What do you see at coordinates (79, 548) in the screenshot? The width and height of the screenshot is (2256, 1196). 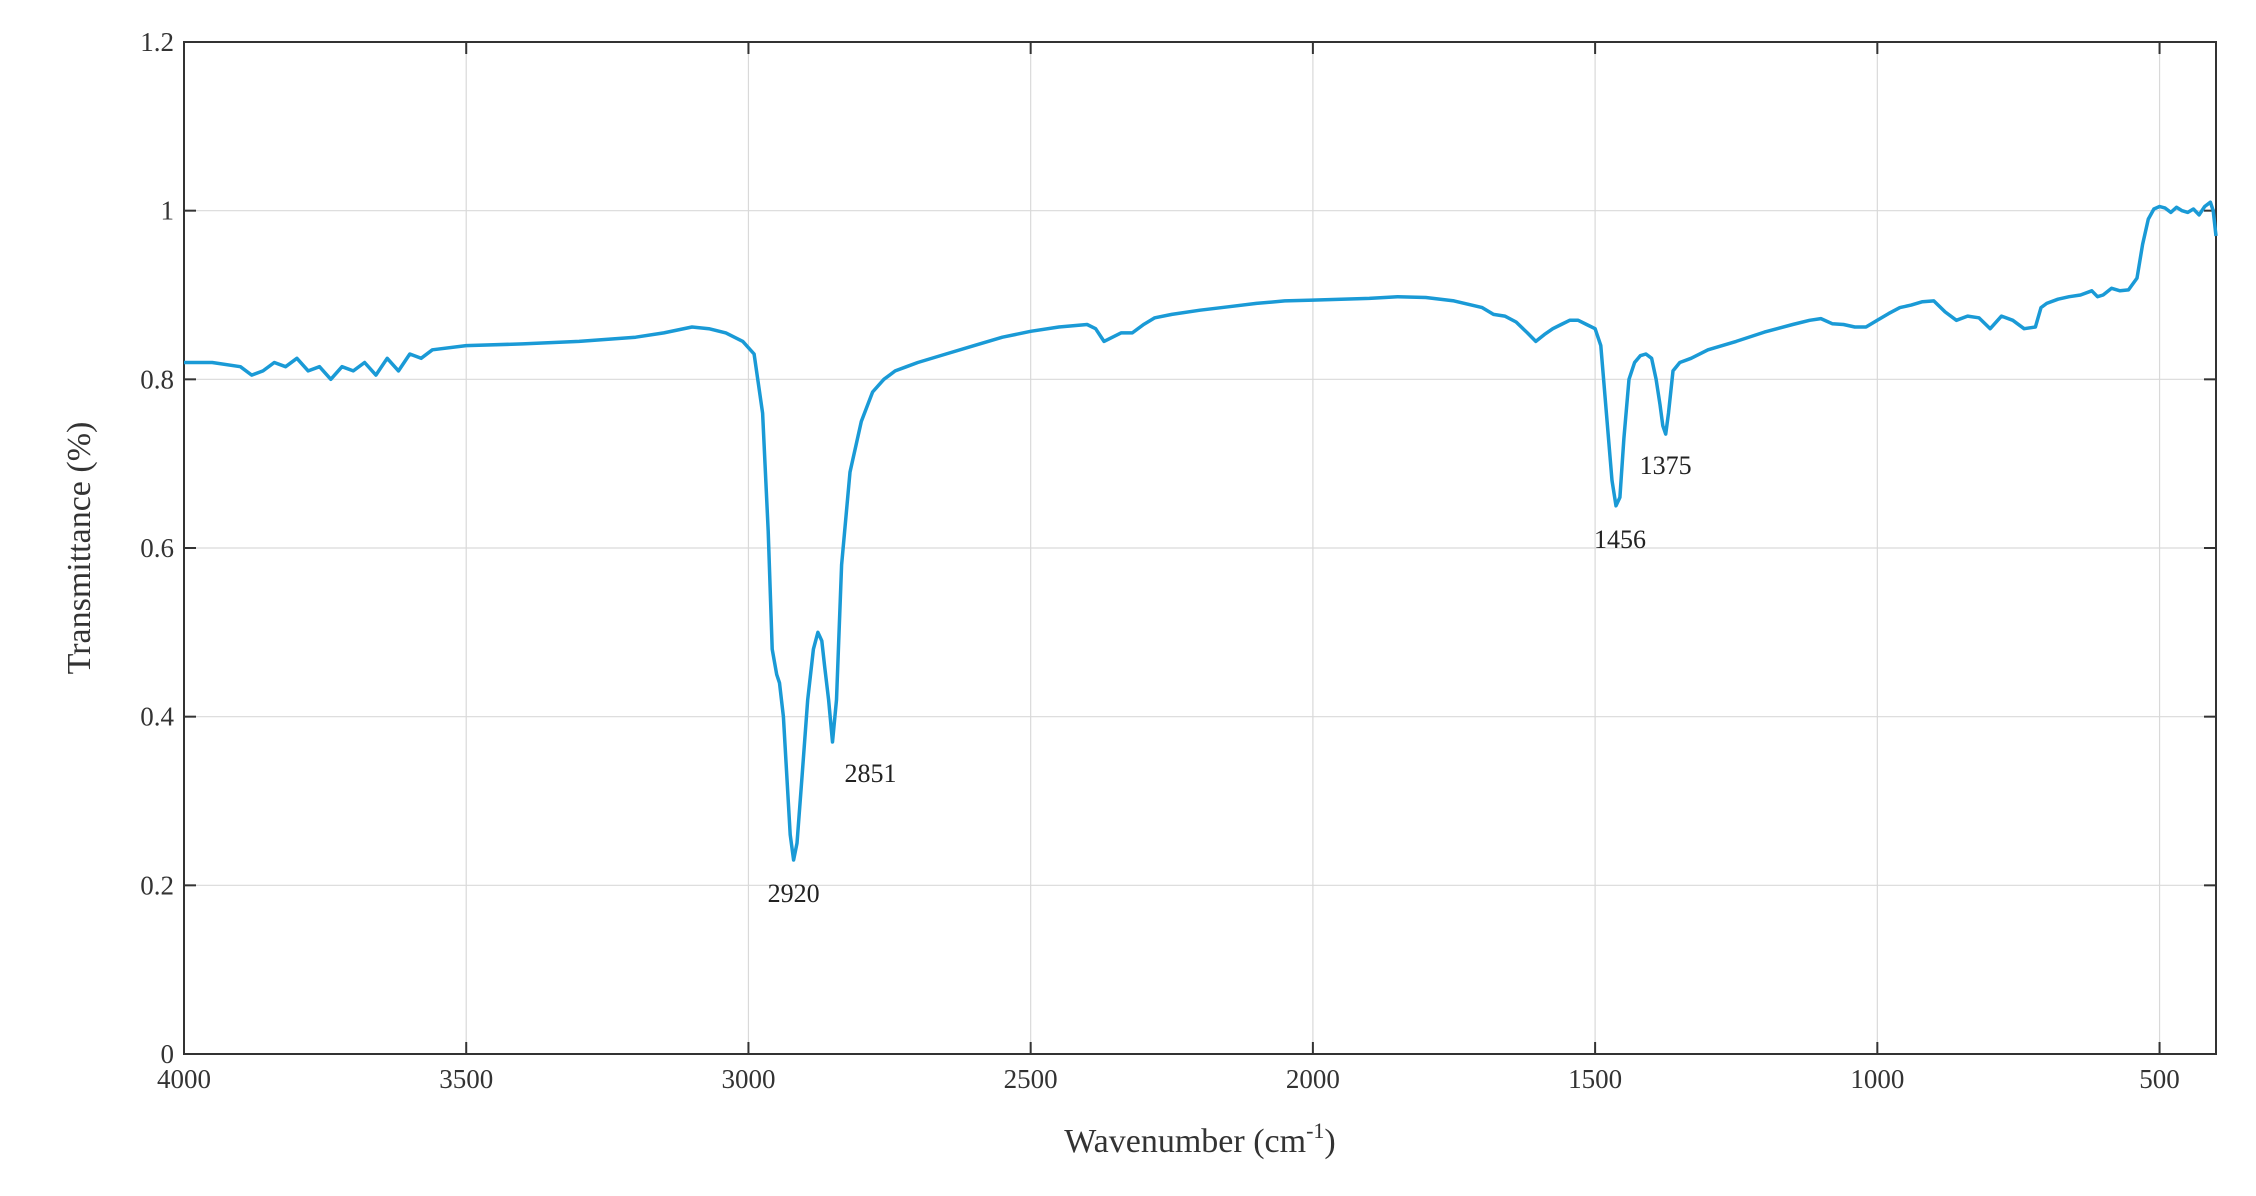 I see `y-axis-label: Transmittance (%)` at bounding box center [79, 548].